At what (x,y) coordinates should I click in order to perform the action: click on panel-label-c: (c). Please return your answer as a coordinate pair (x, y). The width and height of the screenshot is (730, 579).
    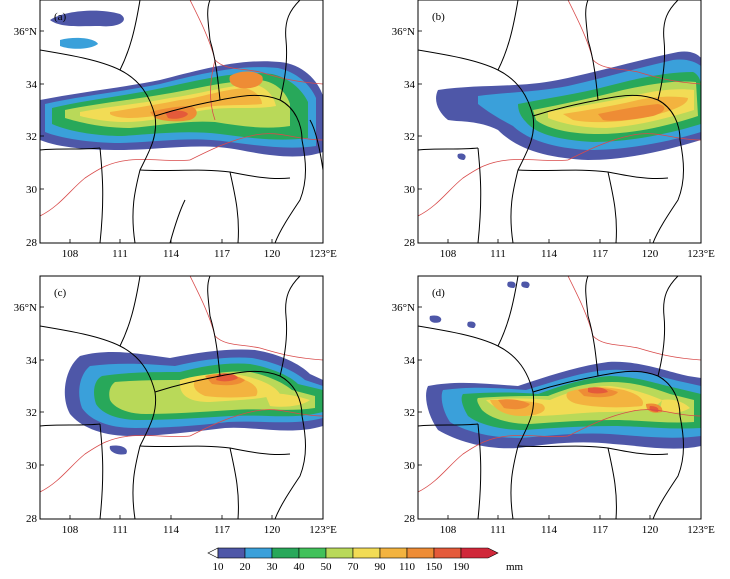
    Looking at the image, I should click on (60, 293).